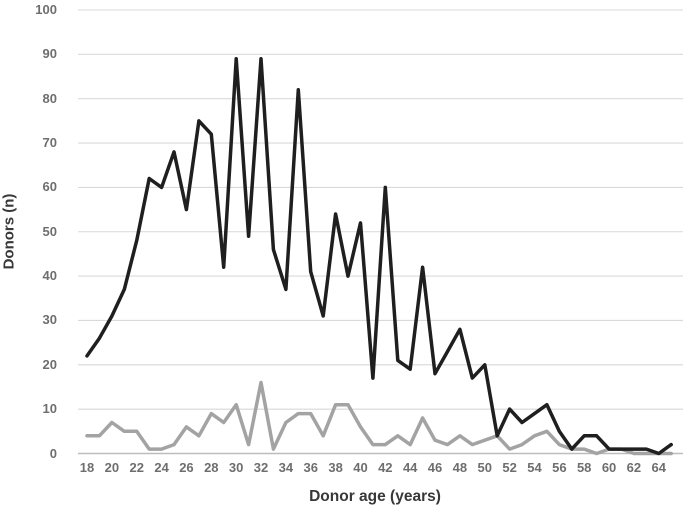 The image size is (685, 516). What do you see at coordinates (375, 496) in the screenshot?
I see `x-axis-title: Donor age (years)` at bounding box center [375, 496].